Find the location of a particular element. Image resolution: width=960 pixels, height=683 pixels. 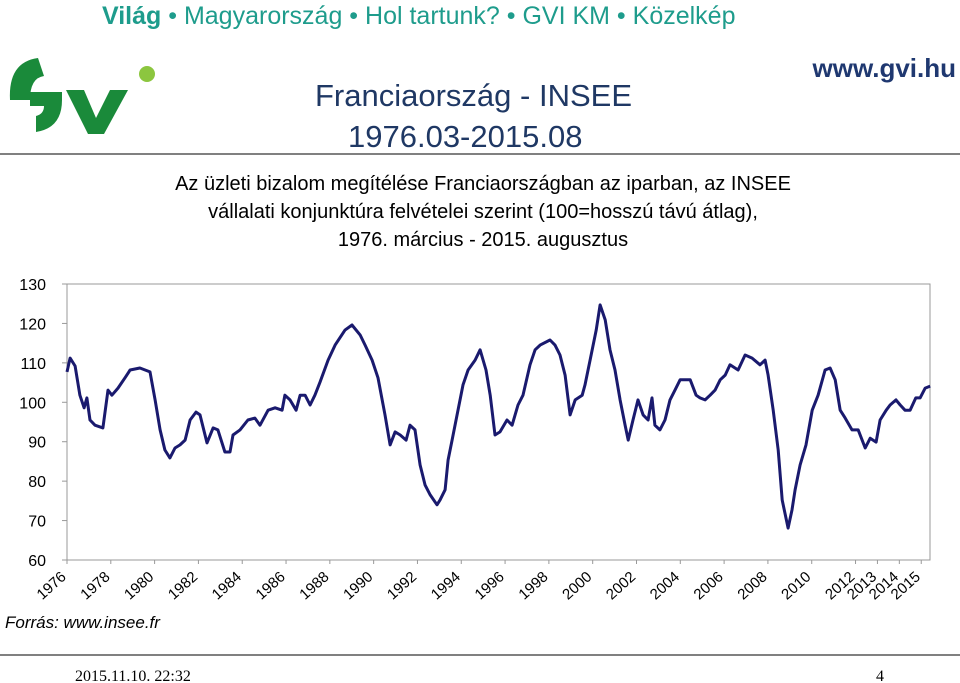

site-link: www.gvi.hu is located at coordinates (884, 68).